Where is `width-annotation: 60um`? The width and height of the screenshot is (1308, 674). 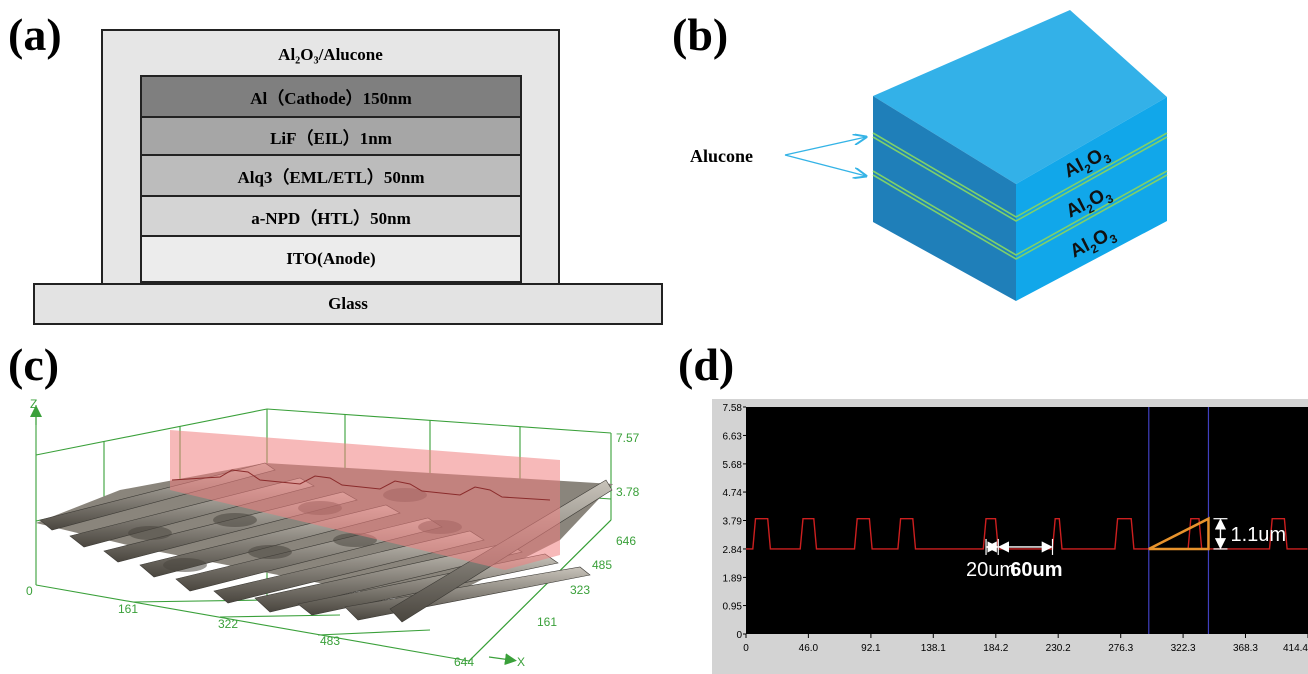
width-annotation: 60um is located at coordinates (1036, 570).